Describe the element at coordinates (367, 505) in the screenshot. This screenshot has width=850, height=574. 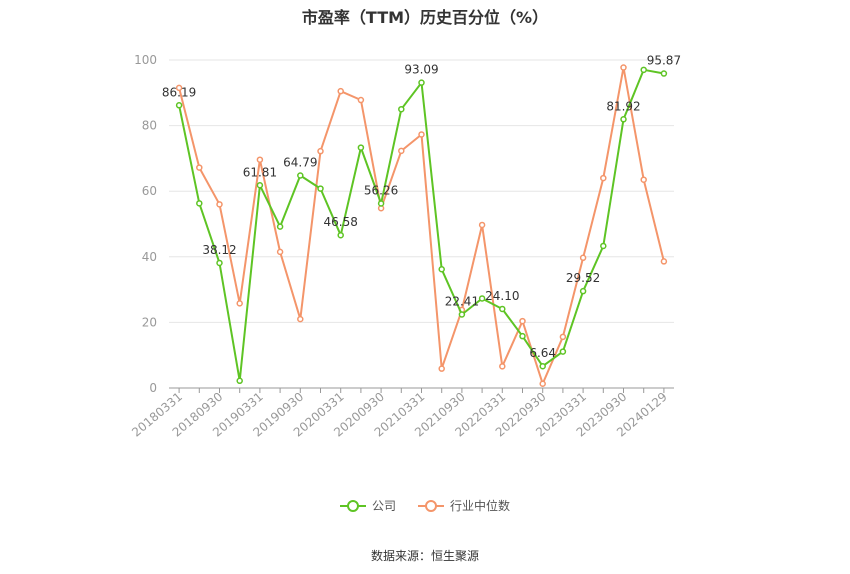
I see `legend-item-company: 公司` at that location.